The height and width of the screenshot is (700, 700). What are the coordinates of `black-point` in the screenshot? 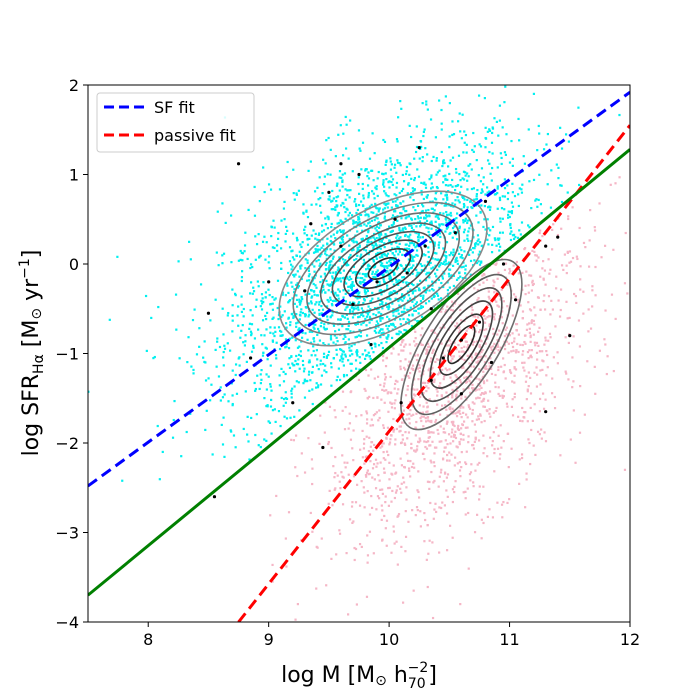 It's located at (359, 174).